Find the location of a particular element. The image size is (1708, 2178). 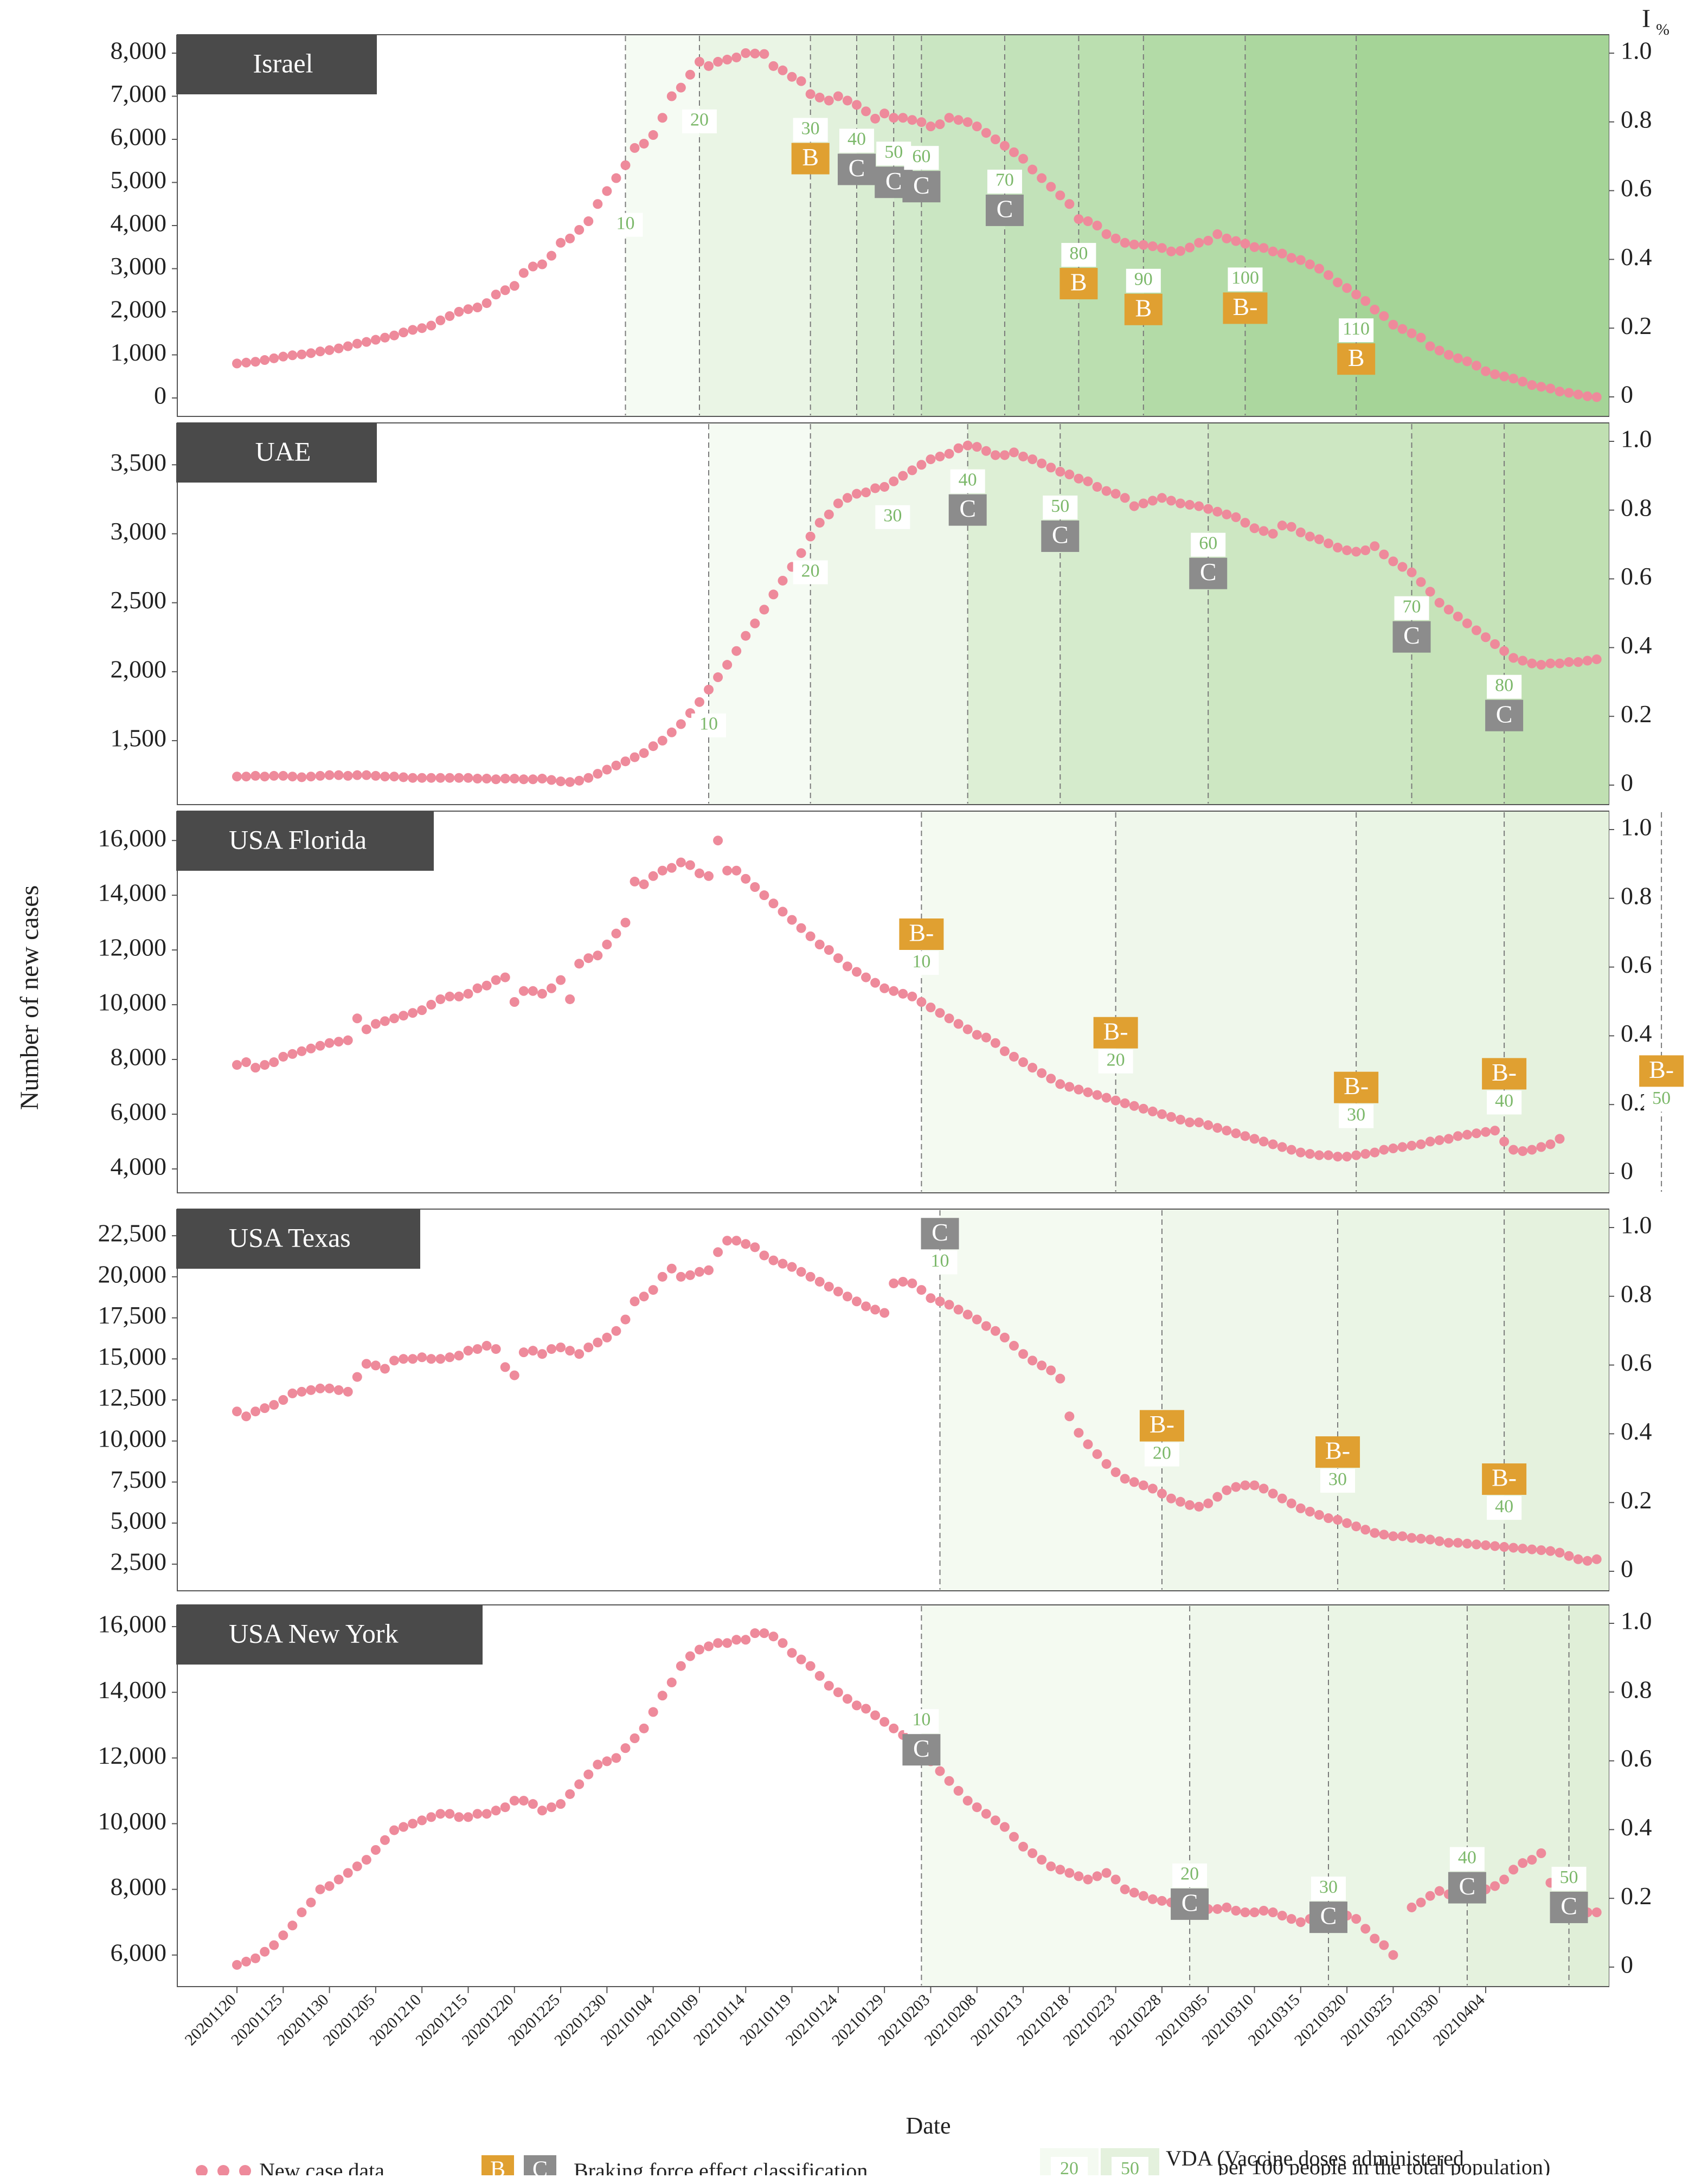

legend-point is located at coordinates (245, 2171).